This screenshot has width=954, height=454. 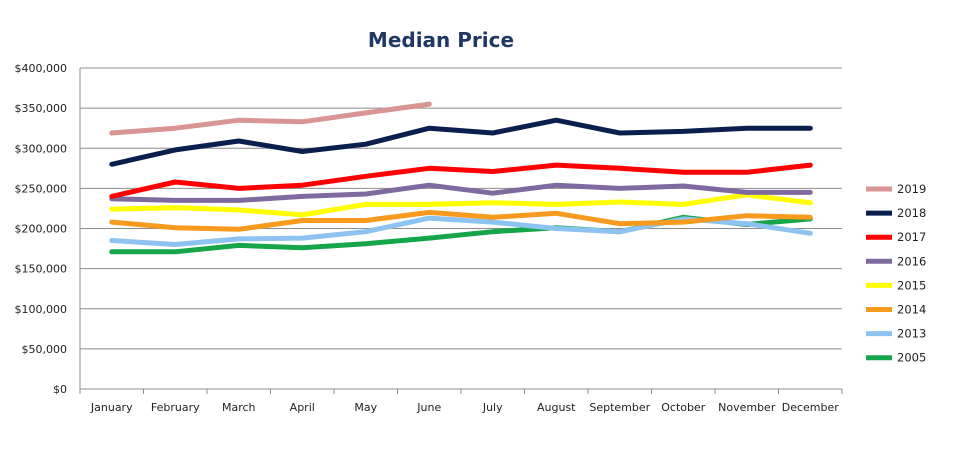 I want to click on y-tick-label: $400,000, so click(x=41, y=68).